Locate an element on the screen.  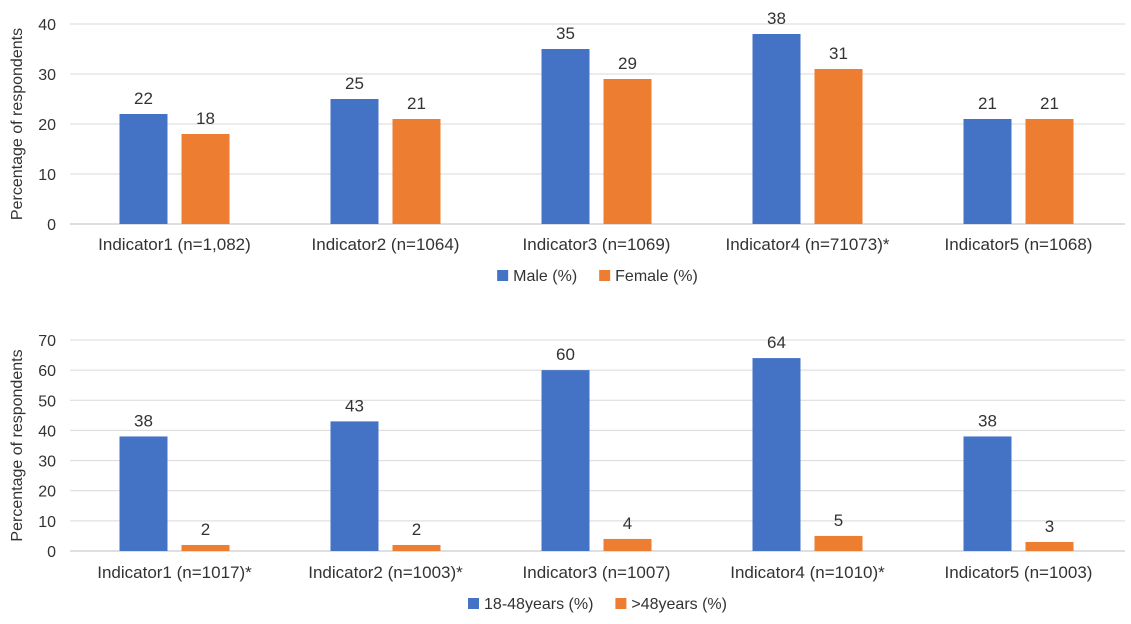
y-tick-label: 50 is located at coordinates (47, 401).